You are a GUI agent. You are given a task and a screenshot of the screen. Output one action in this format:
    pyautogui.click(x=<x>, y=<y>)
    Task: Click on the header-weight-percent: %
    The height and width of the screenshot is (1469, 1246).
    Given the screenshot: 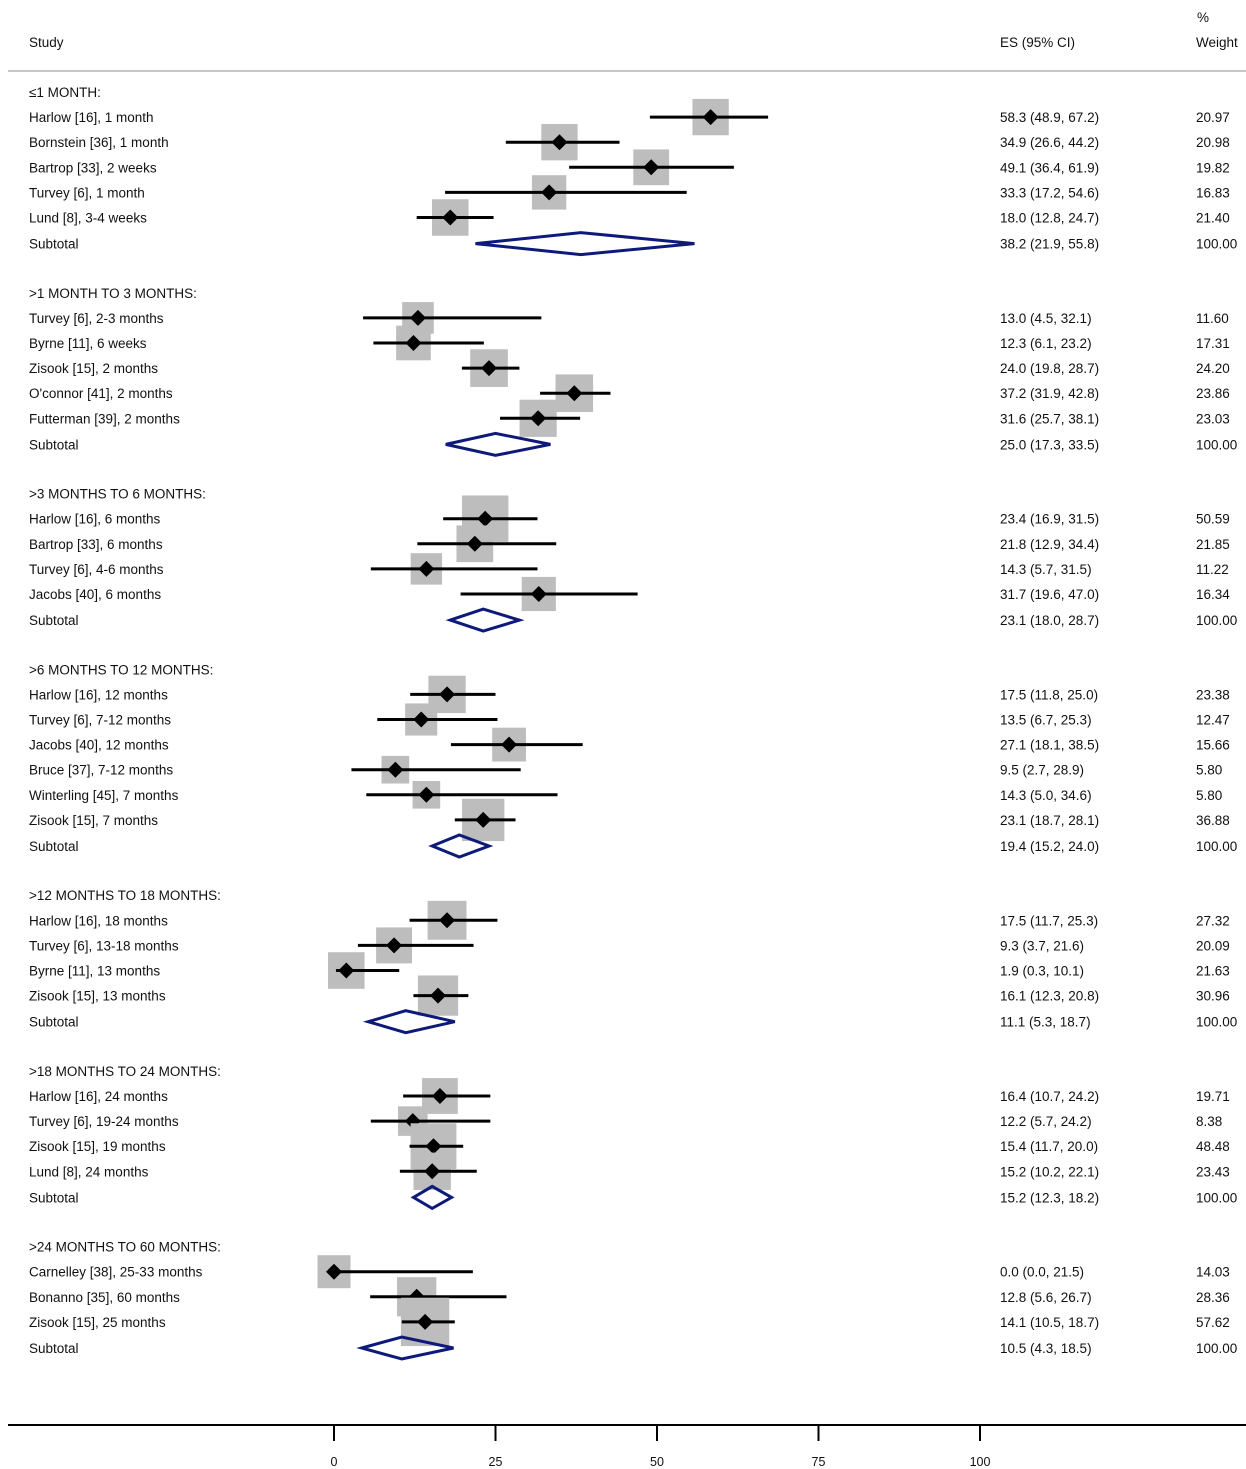 What is the action you would take?
    pyautogui.click(x=1203, y=17)
    